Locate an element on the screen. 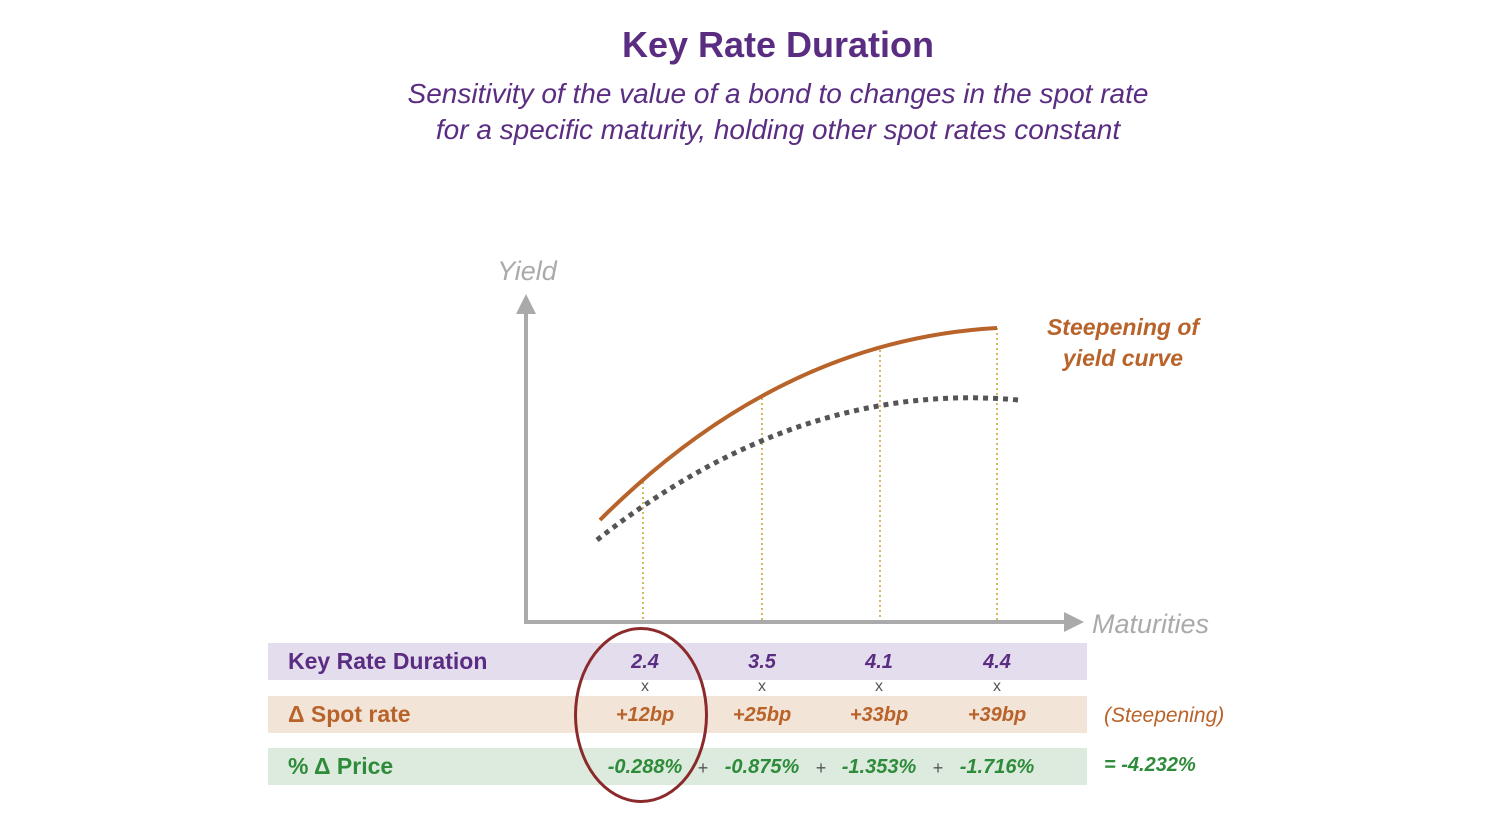 This screenshot has height=818, width=1508. price-change-value: -1.353% is located at coordinates (879, 767).